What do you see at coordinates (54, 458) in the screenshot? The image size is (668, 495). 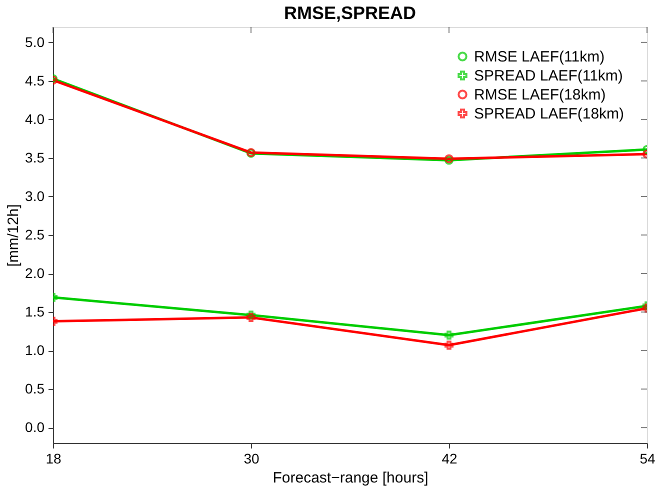 I see `x-tick-label: 18` at bounding box center [54, 458].